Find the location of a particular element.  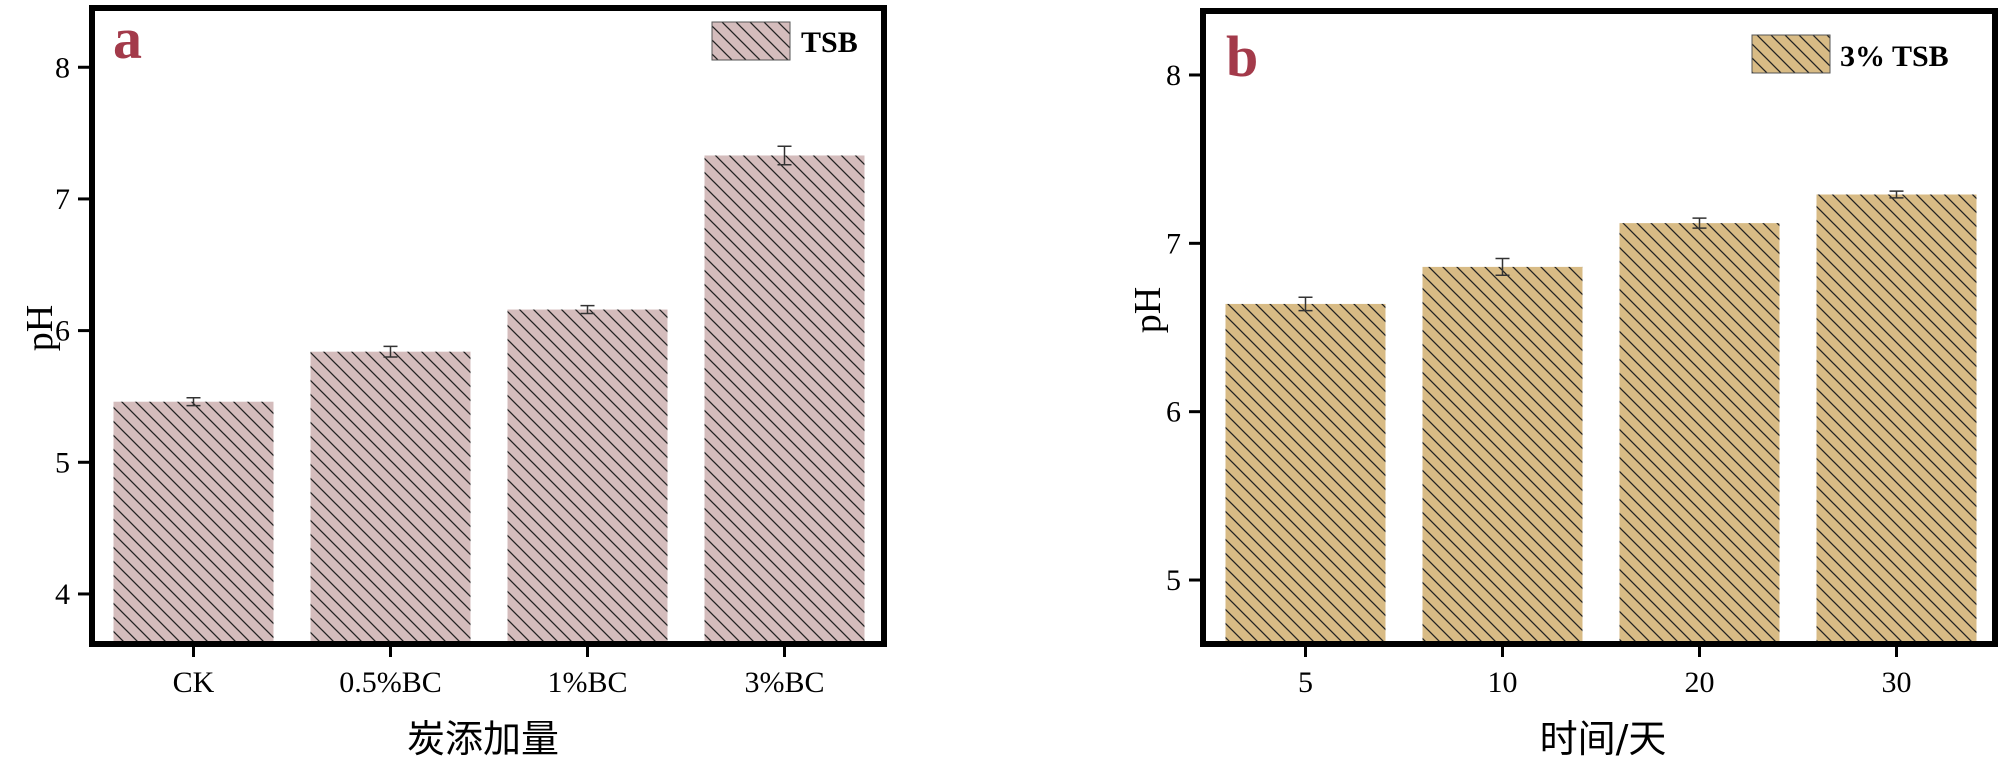

y-axis-a: 4 5 6 7 8 is located at coordinates (73, 331).